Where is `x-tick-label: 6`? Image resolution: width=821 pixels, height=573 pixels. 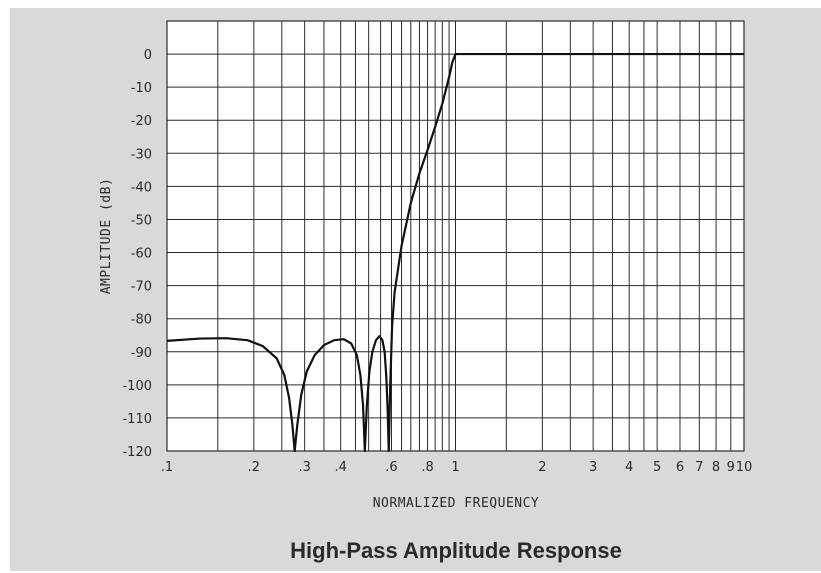 x-tick-label: 6 is located at coordinates (680, 467).